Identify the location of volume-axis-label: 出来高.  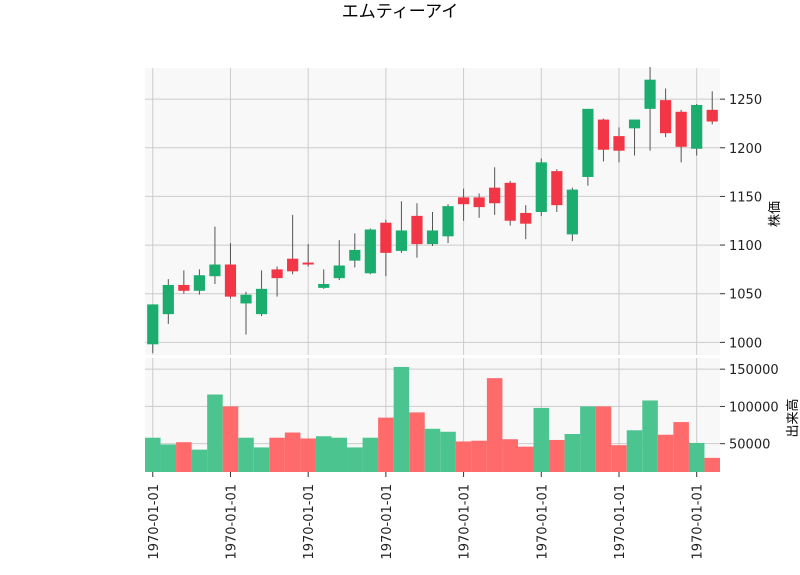
(792, 417).